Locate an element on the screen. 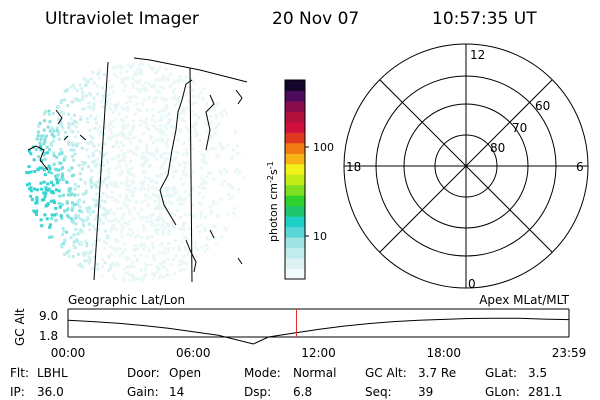  coastline is located at coordinates (240, 261).